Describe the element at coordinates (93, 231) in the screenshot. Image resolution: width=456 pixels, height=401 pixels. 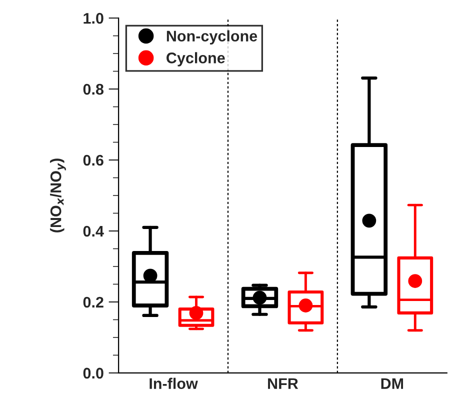
I see `y-tick-label: 0.4` at that location.